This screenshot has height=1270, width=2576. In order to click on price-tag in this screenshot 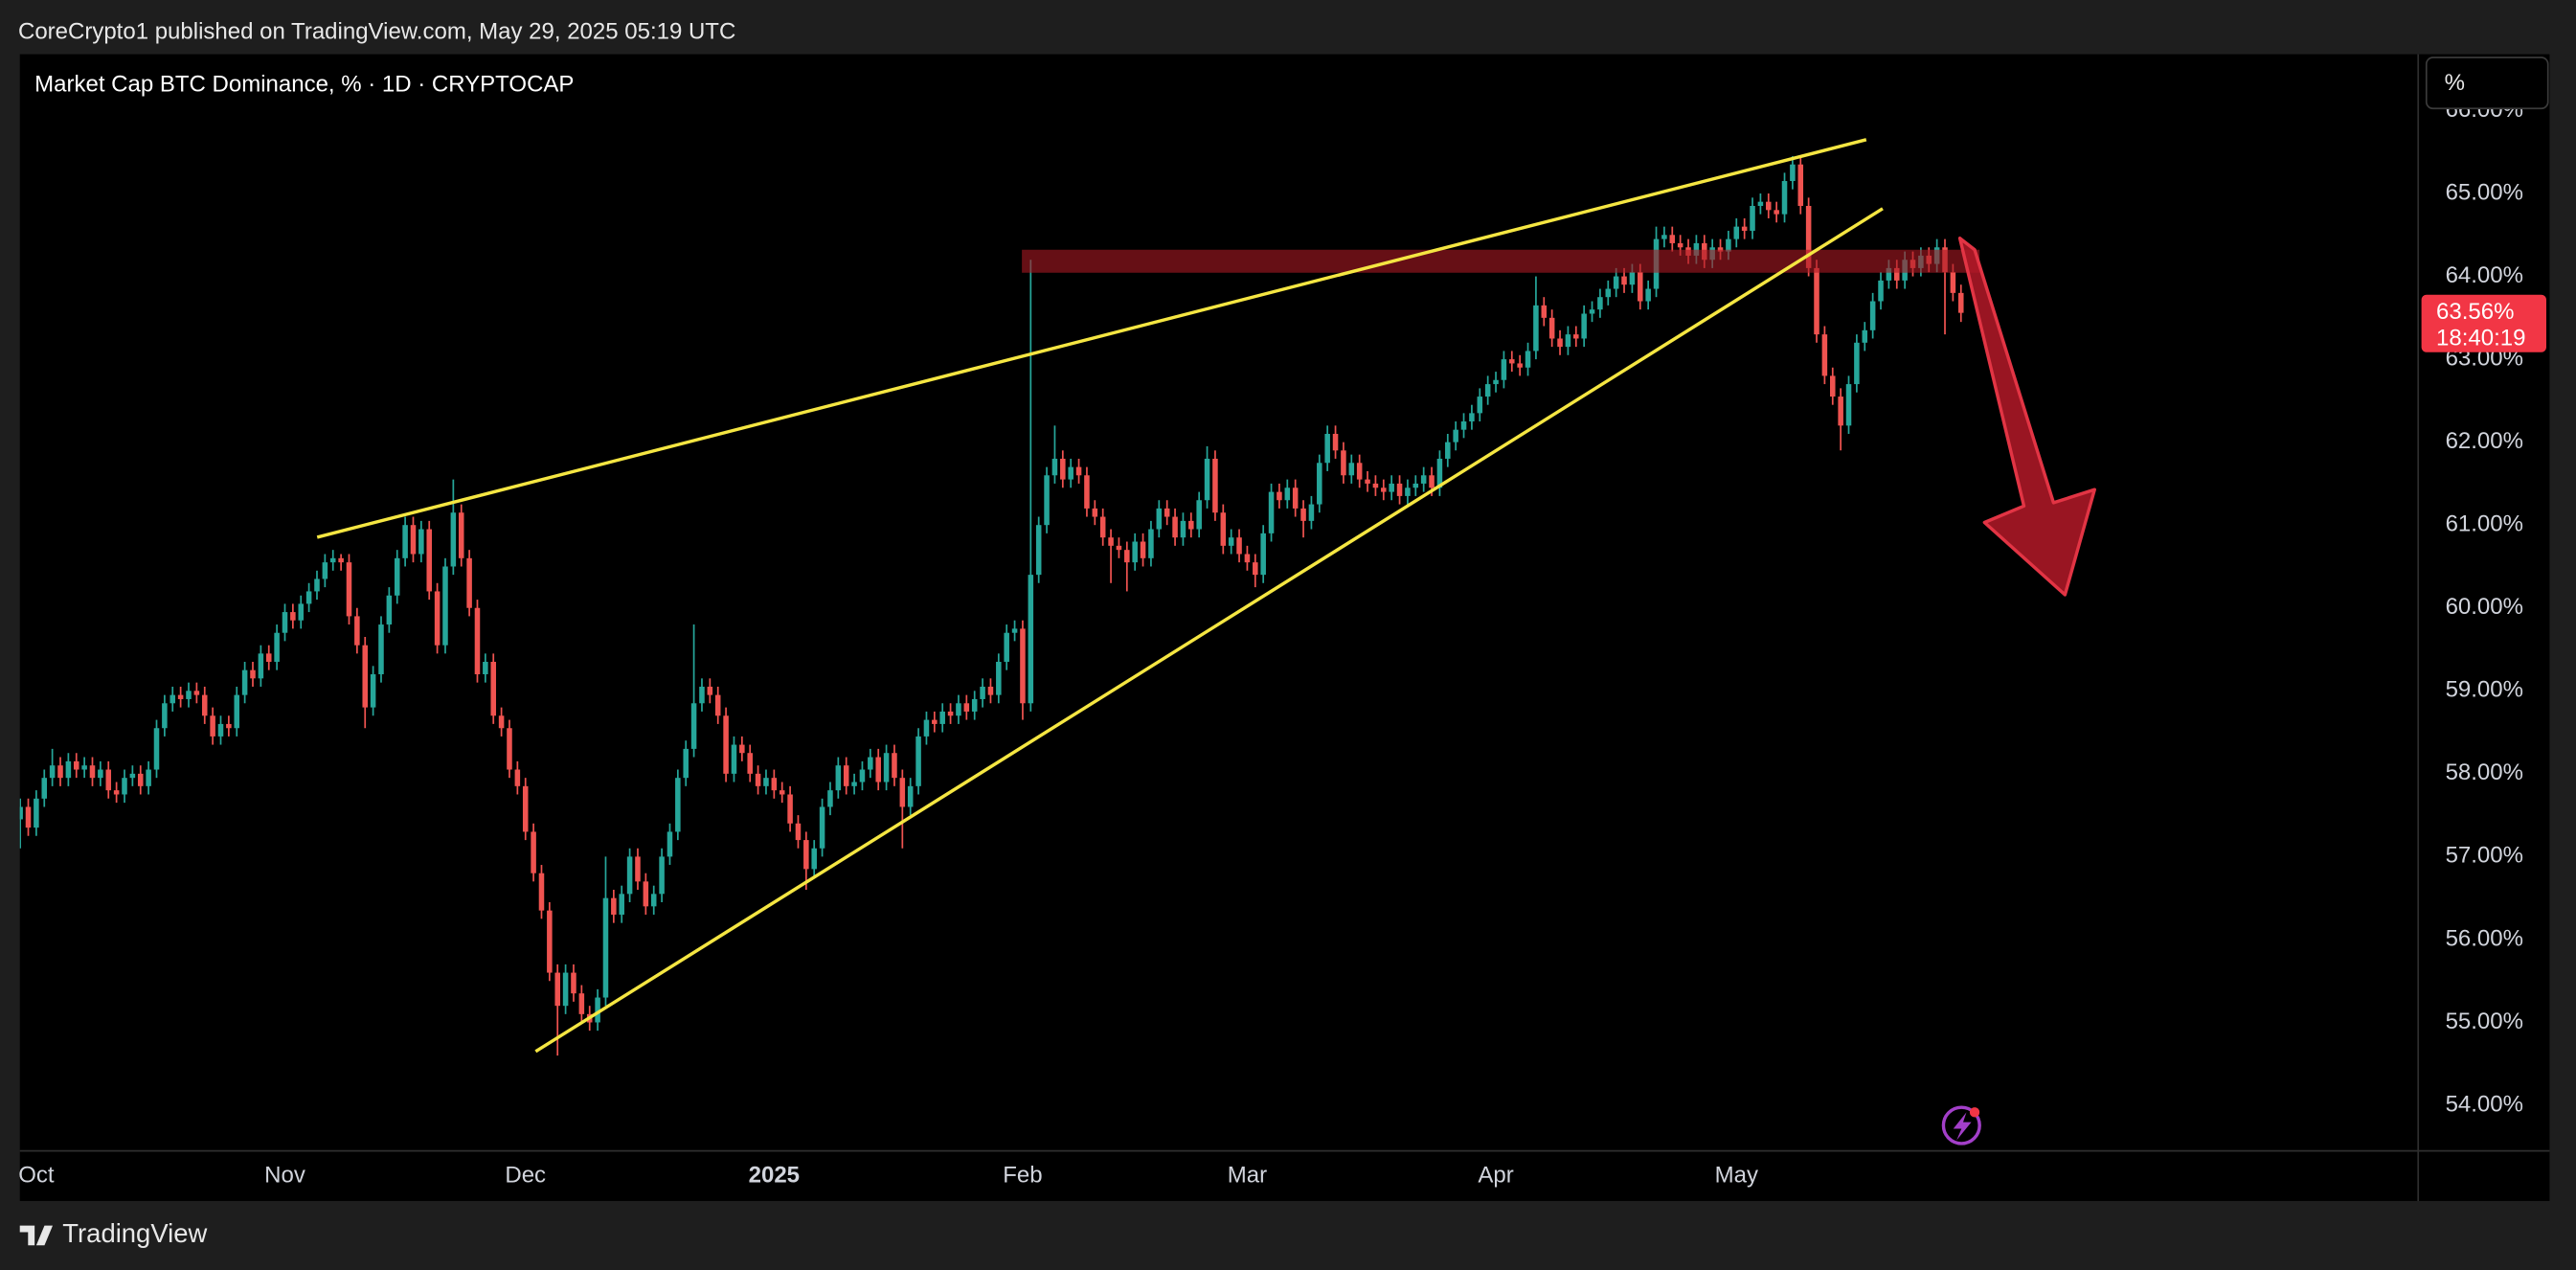, I will do `click(2483, 323)`.